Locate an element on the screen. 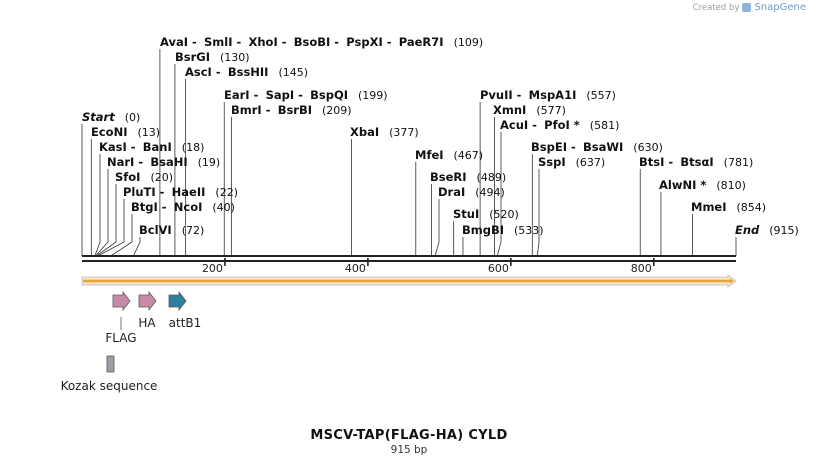 The width and height of the screenshot is (818, 467). enzyme-name: BclVI is located at coordinates (155, 230).